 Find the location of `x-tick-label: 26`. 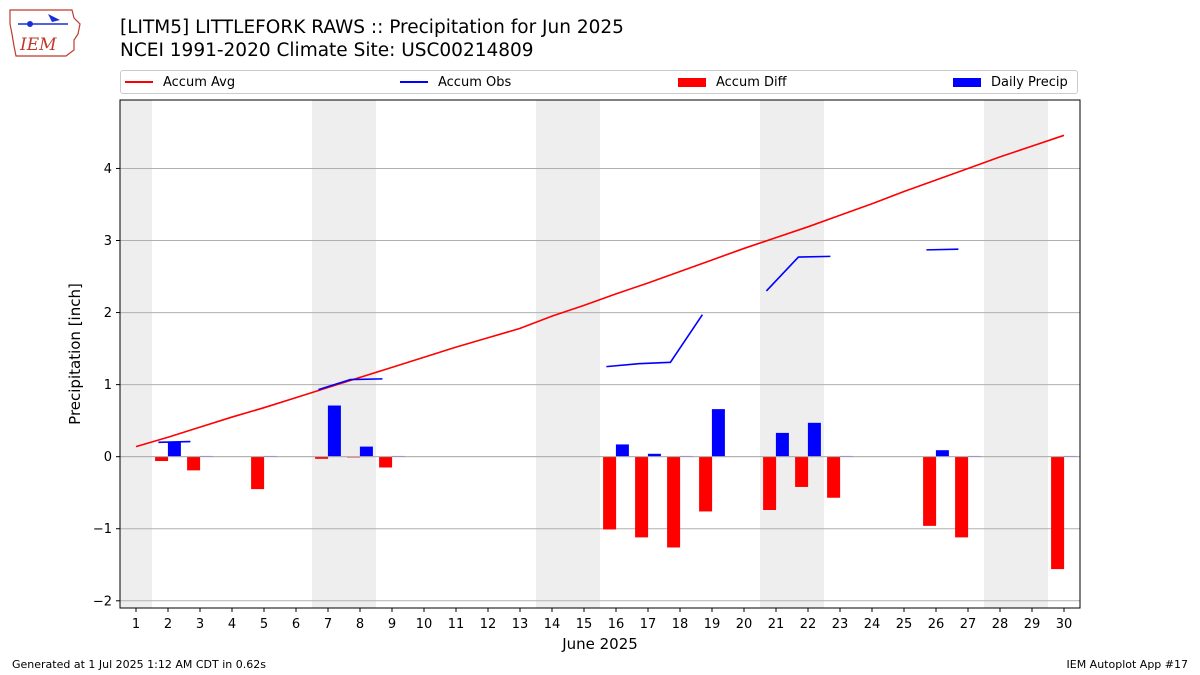

x-tick-label: 26 is located at coordinates (936, 624).